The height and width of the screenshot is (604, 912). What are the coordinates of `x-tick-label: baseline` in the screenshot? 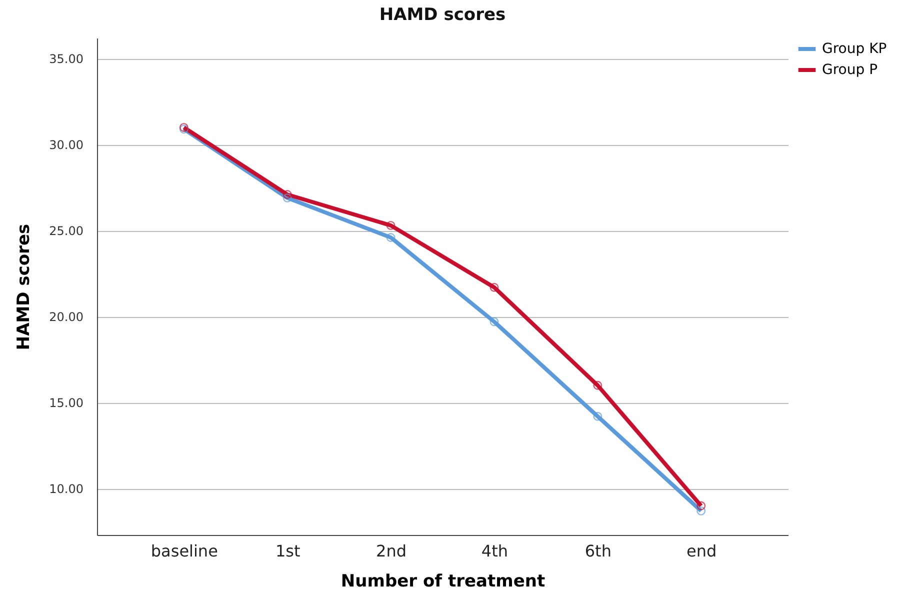 It's located at (184, 551).